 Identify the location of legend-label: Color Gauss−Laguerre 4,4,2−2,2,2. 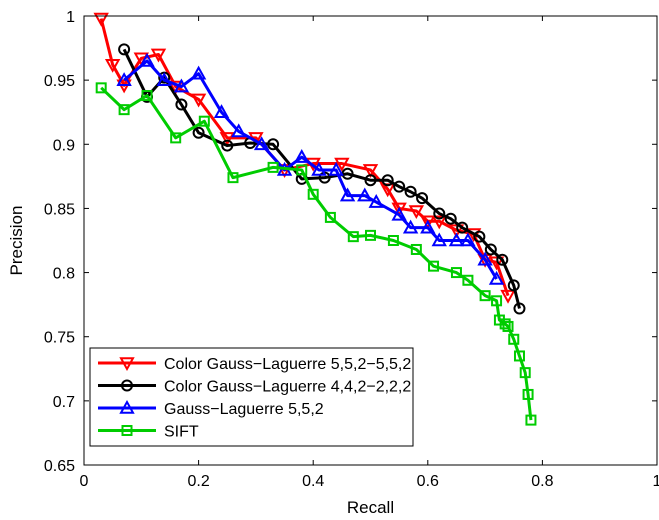
(287, 387).